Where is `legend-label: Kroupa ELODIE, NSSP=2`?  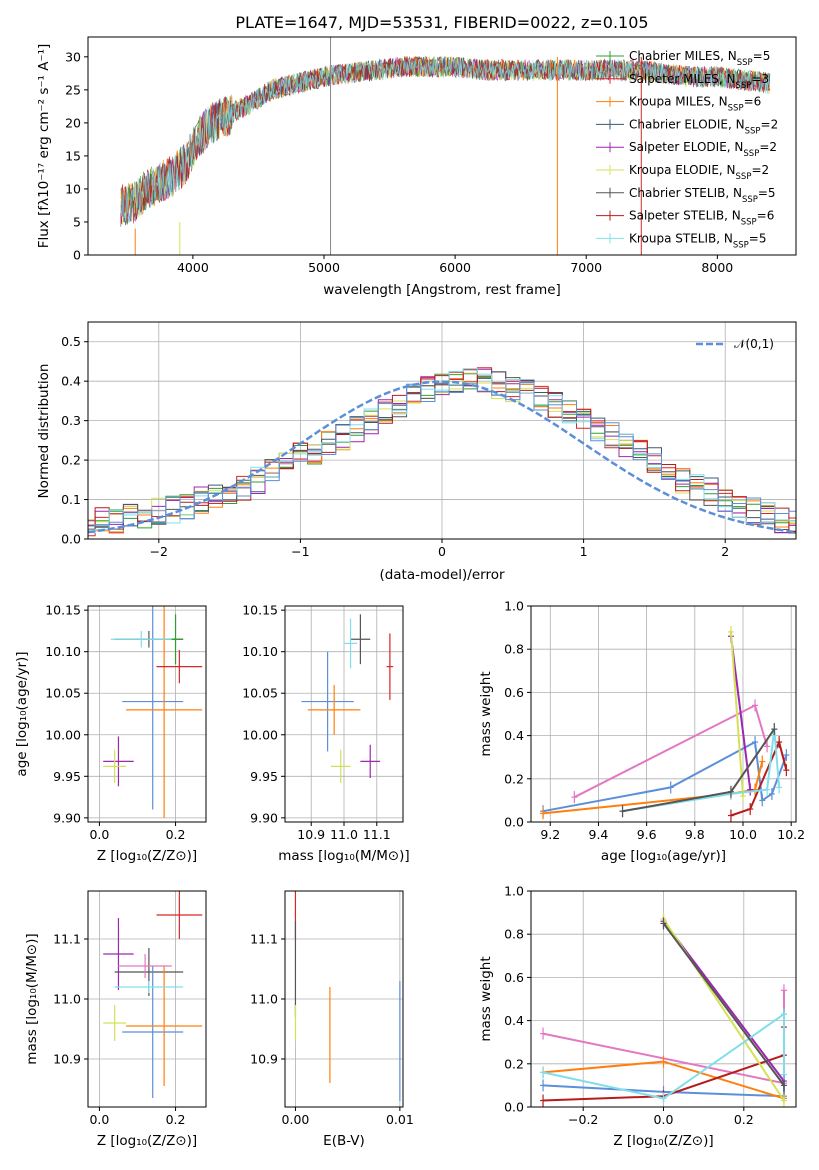 legend-label: Kroupa ELODIE, NSSP=2 is located at coordinates (699, 172).